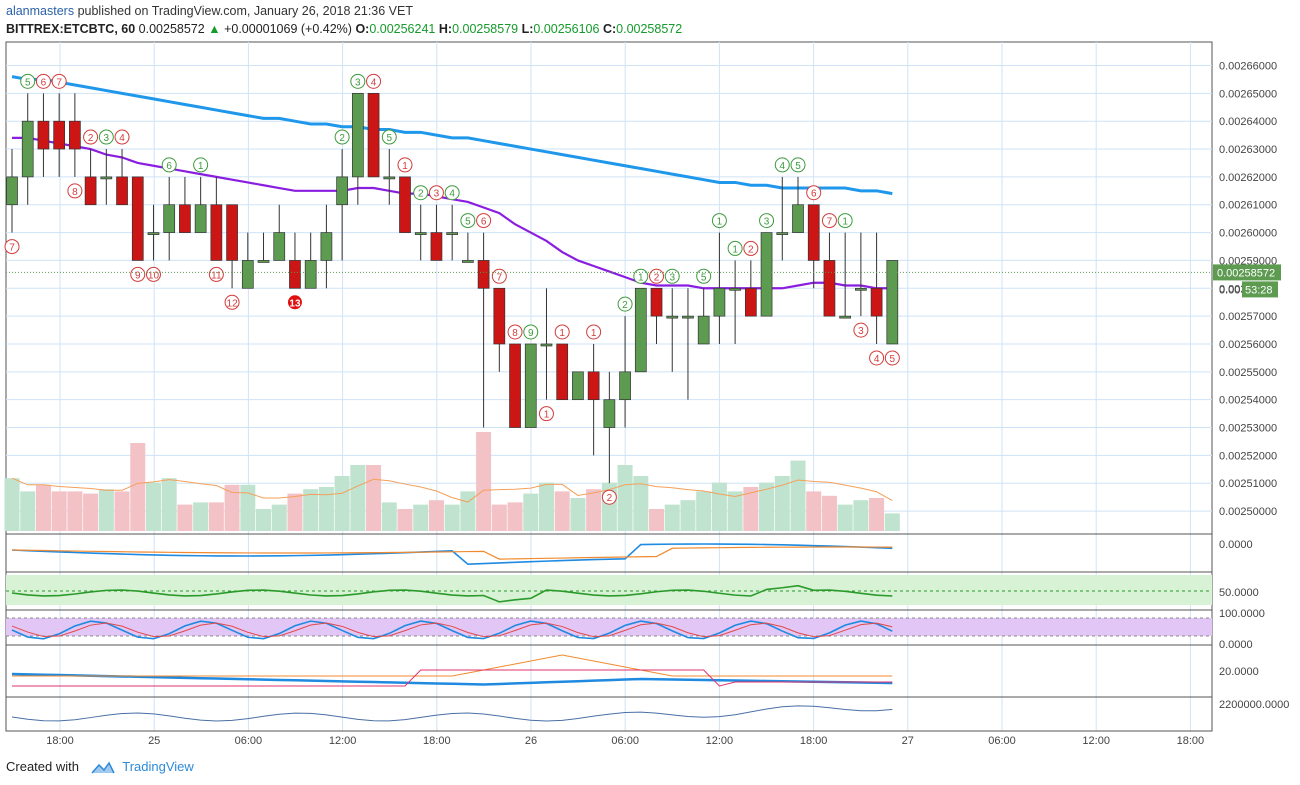 The image size is (1300, 785). I want to click on stoch-d-line, so click(452, 630).